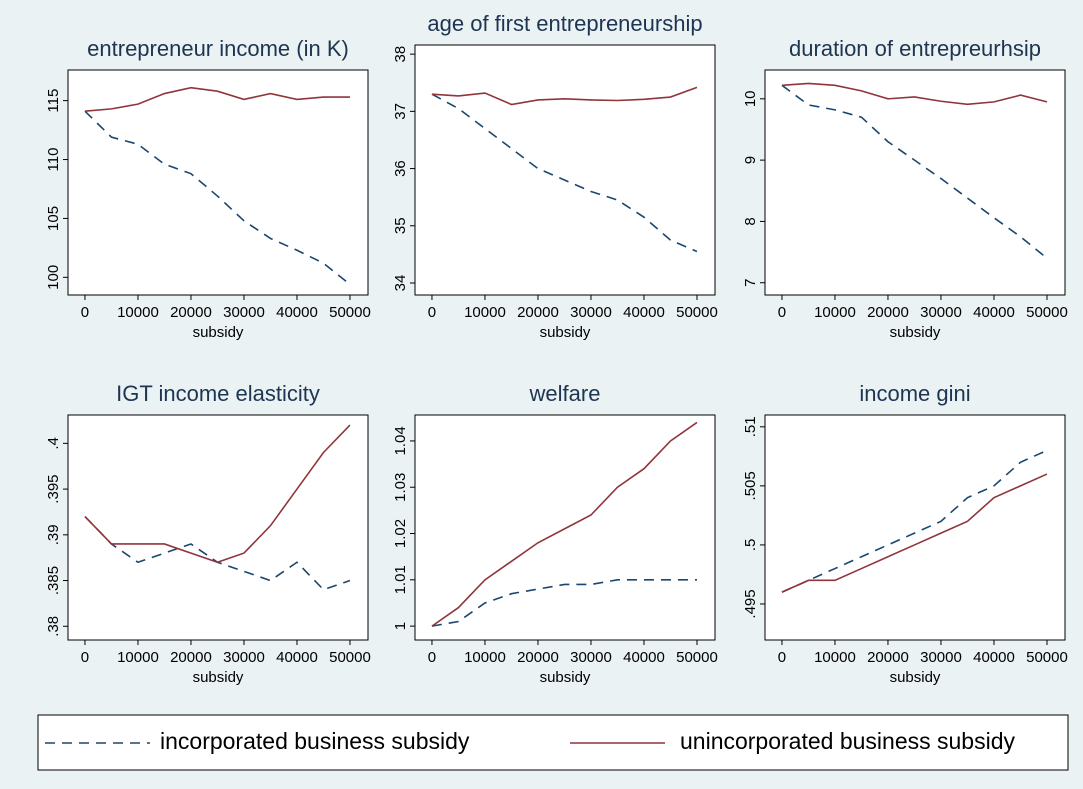 This screenshot has height=789, width=1083. Describe the element at coordinates (750, 603) in the screenshot. I see `y-tick-label: .495` at that location.